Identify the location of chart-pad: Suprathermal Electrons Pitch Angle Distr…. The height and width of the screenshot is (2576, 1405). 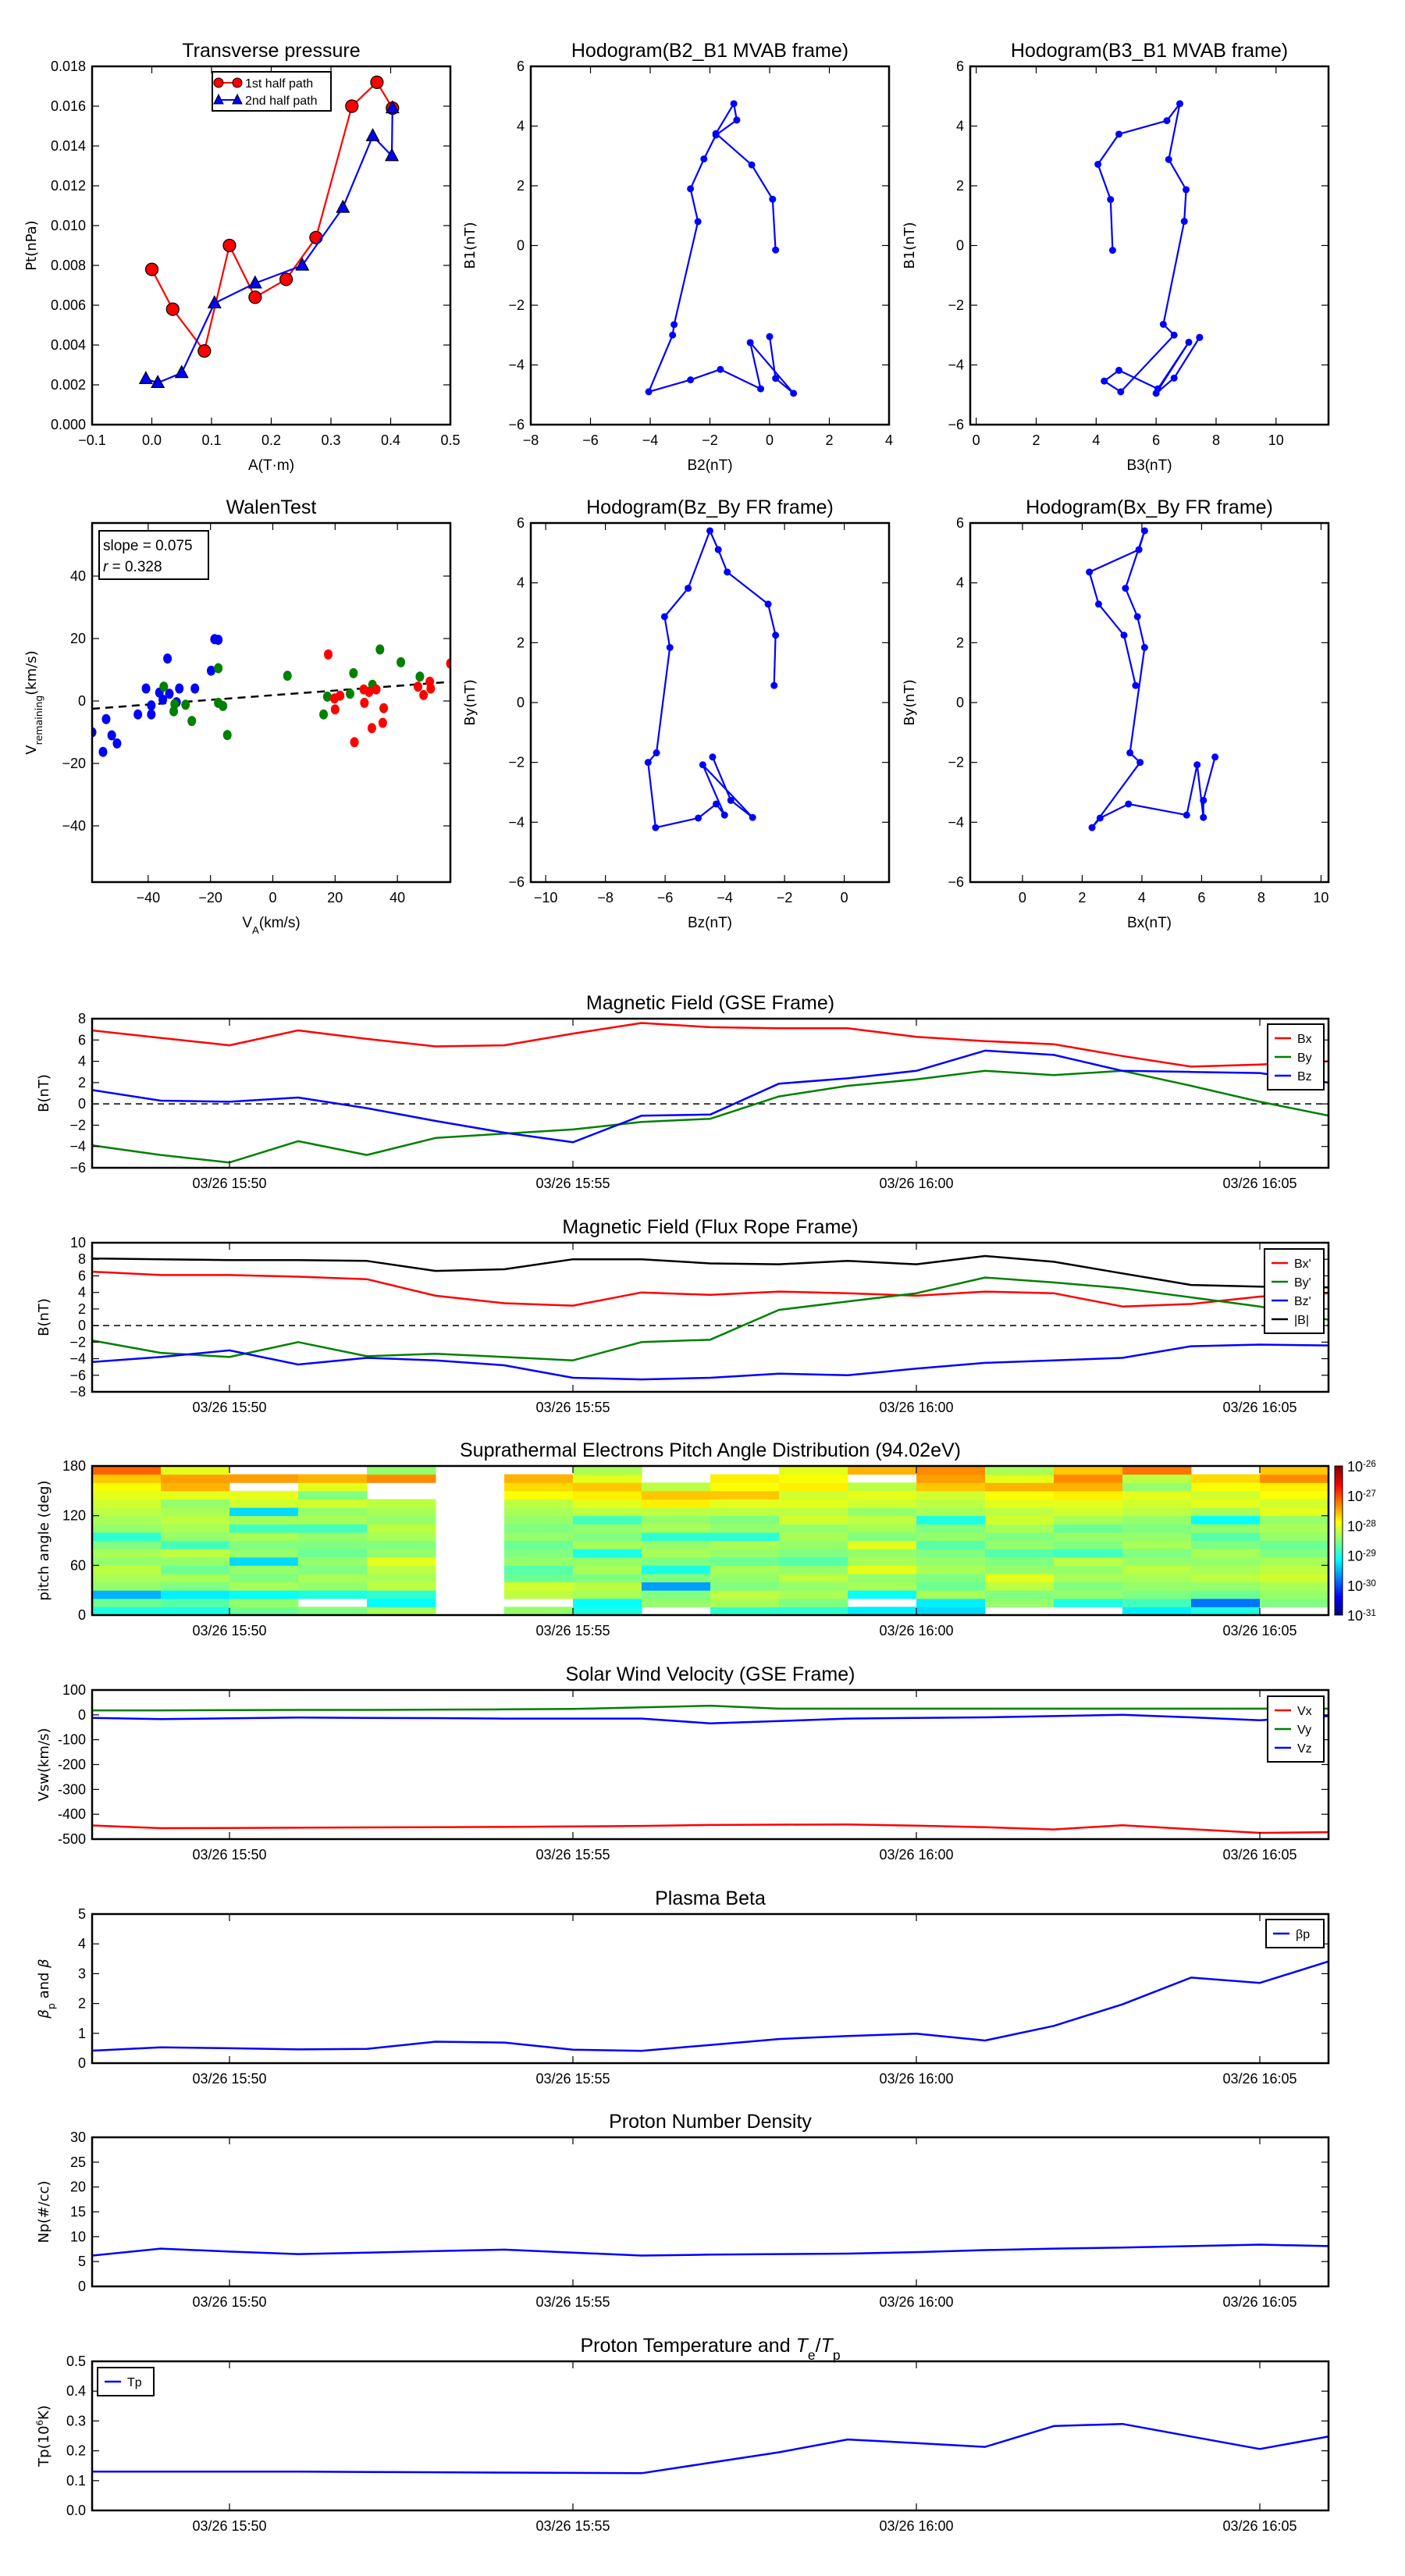
(706, 1538).